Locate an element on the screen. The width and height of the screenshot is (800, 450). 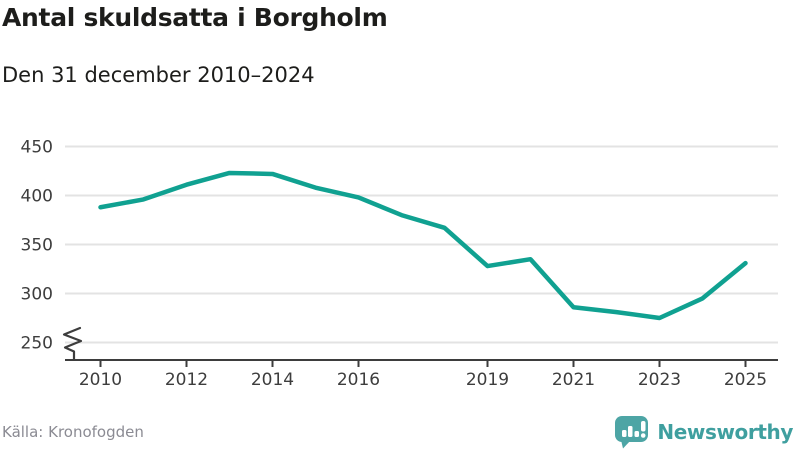
x-tick-label: 2014 is located at coordinates (272, 380).